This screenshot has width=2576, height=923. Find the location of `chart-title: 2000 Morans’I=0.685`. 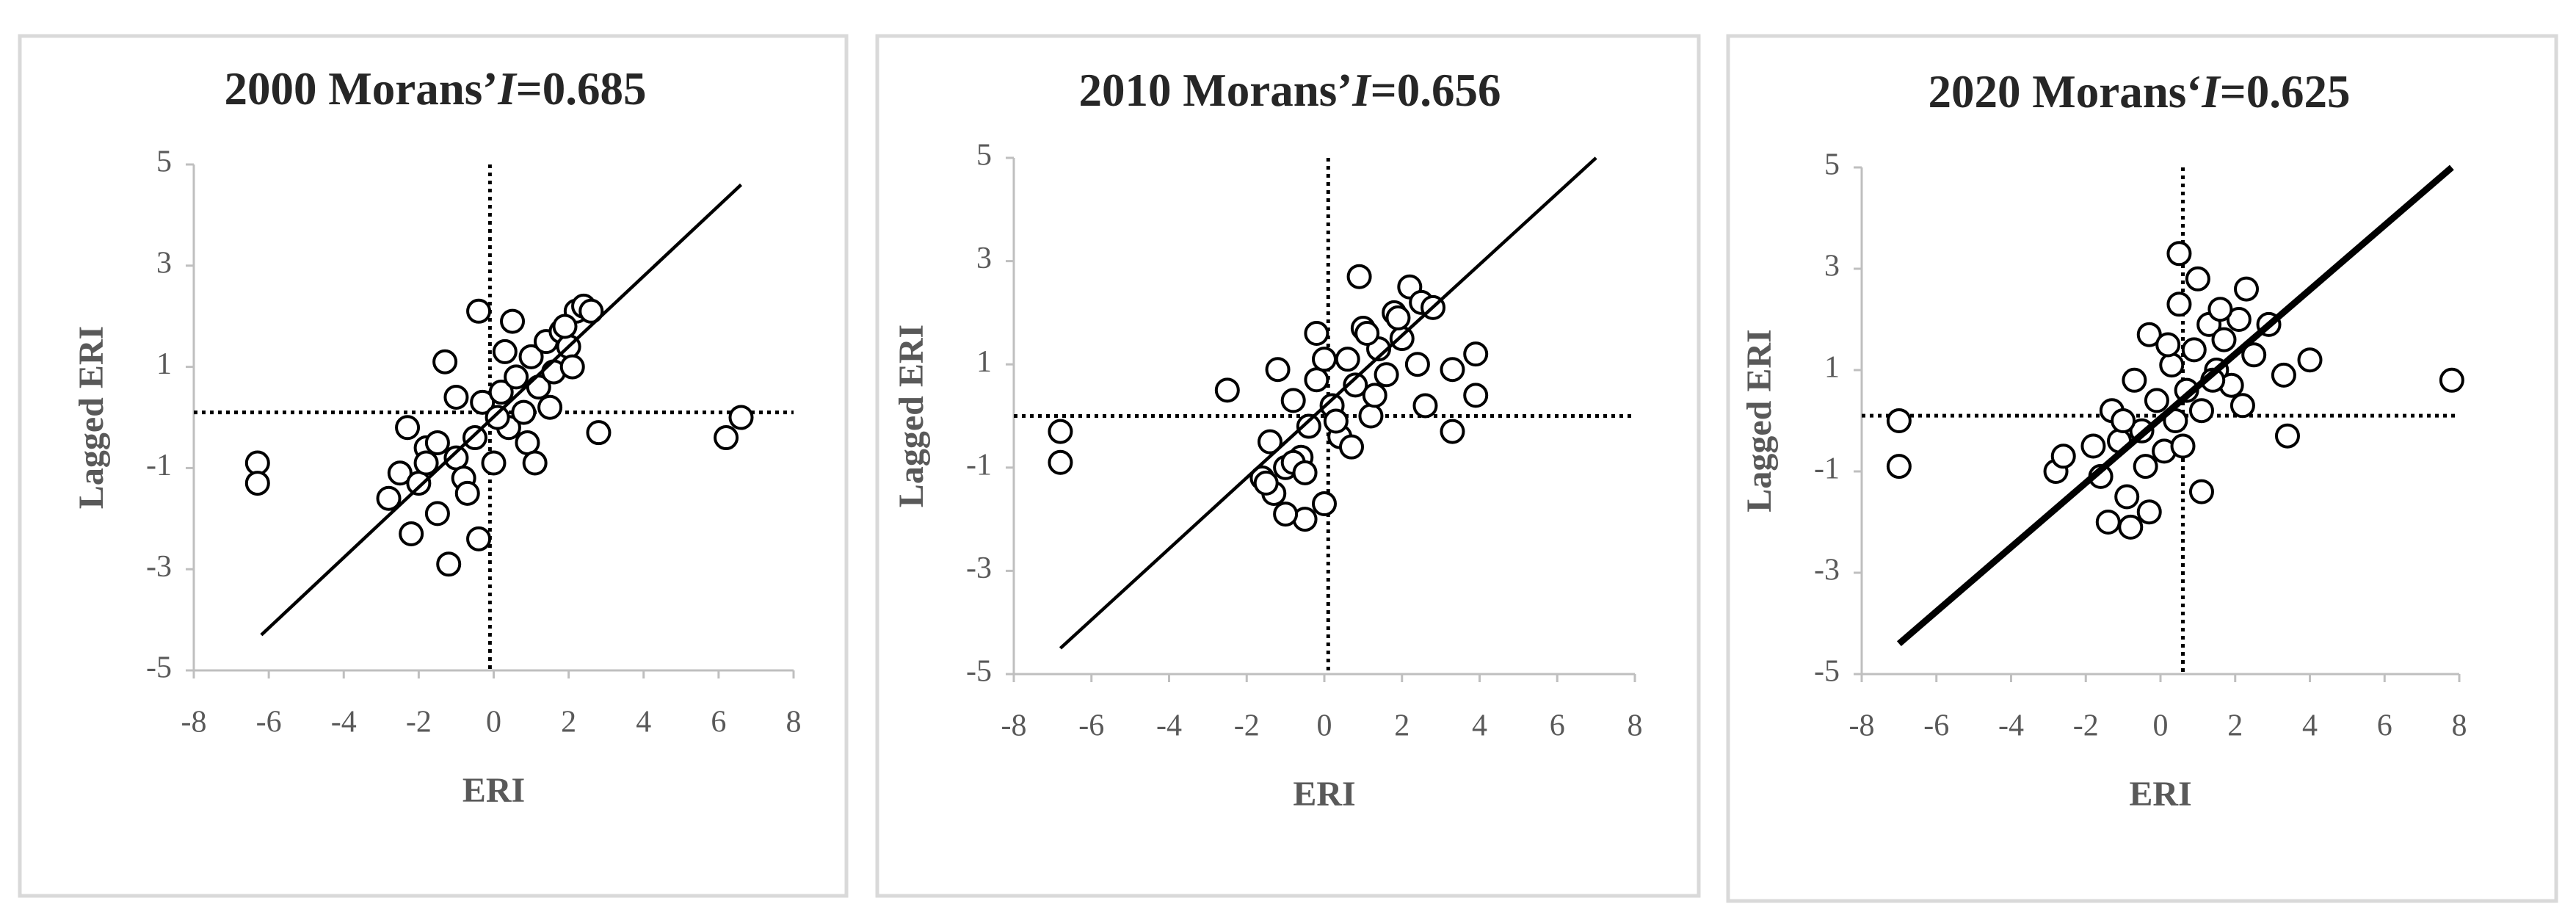

chart-title: 2000 Morans’I=0.685 is located at coordinates (436, 89).